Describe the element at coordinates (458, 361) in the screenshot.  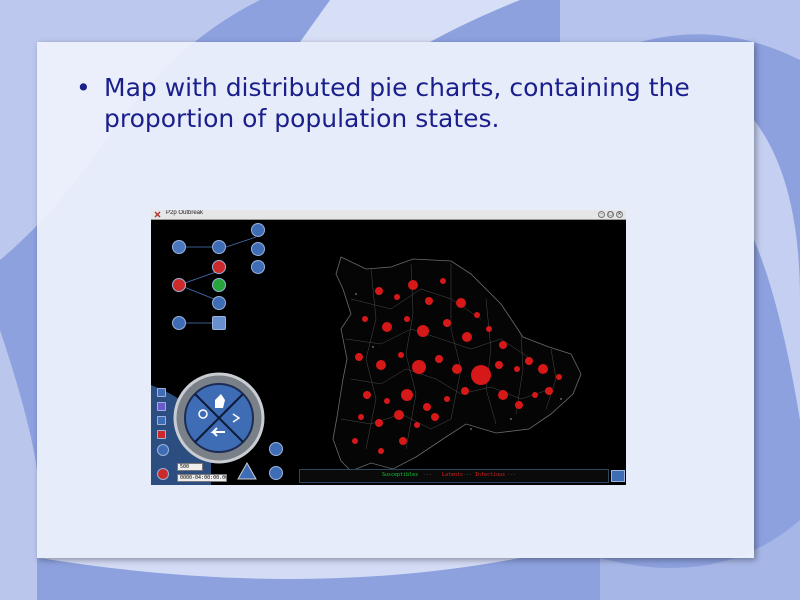
I see `map-labels-dots` at that location.